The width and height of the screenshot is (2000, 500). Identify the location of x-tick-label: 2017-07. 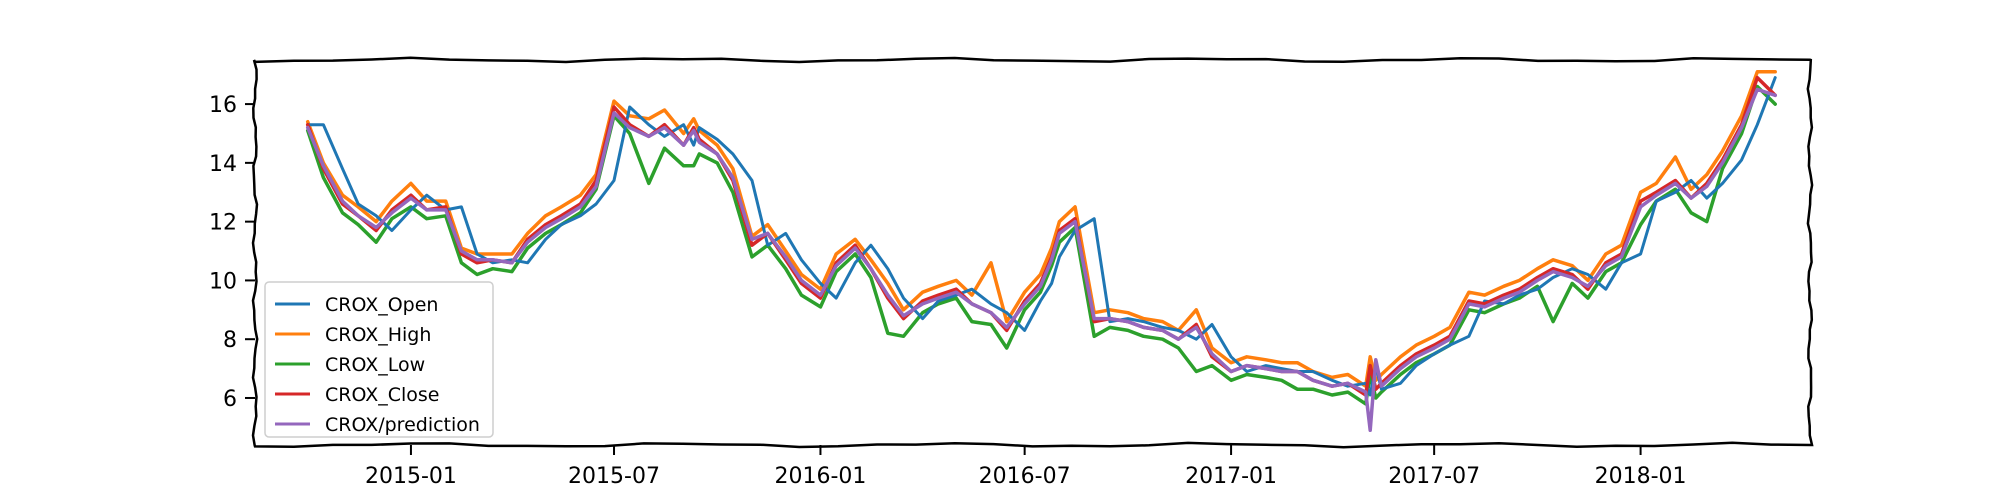
(1434, 476).